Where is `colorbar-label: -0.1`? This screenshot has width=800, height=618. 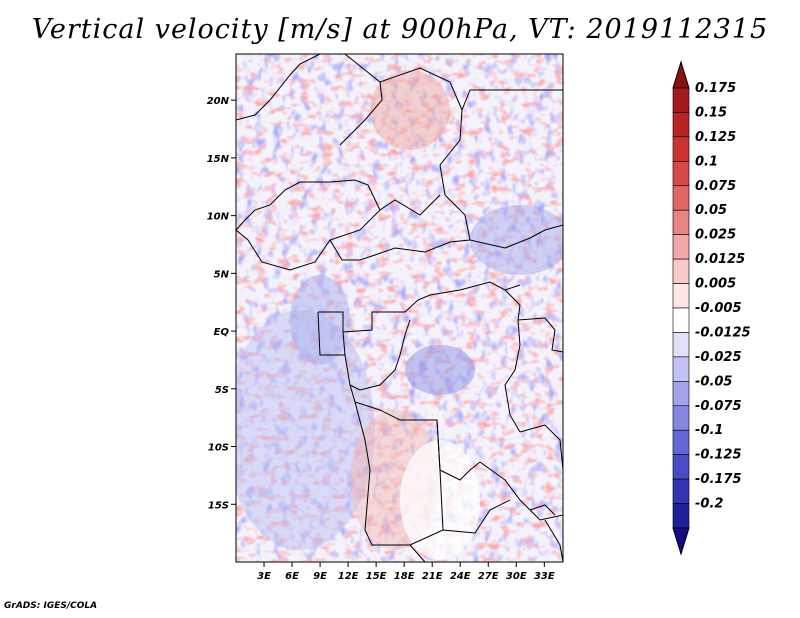
colorbar-label: -0.1 is located at coordinates (709, 430).